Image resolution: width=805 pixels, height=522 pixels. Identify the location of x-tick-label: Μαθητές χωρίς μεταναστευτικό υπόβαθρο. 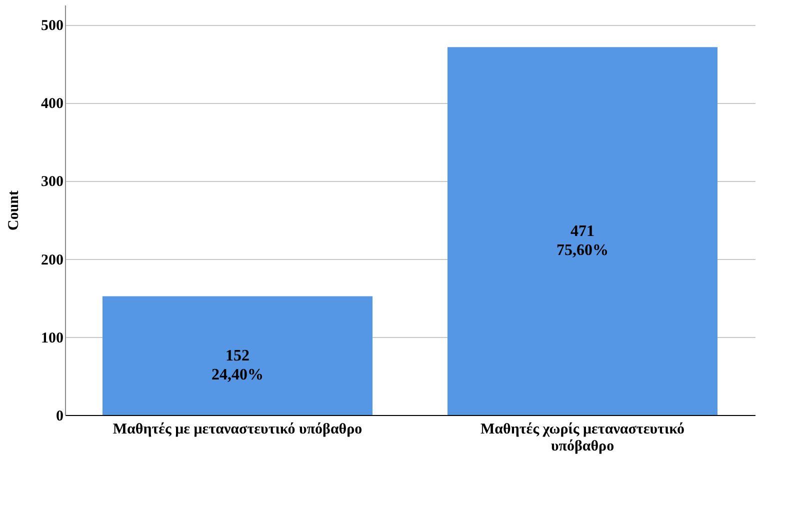
(582, 438).